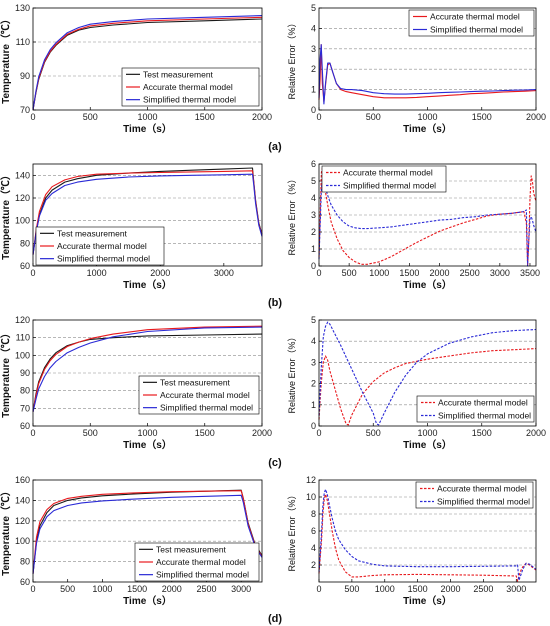 Image resolution: width=550 pixels, height=626 pixels. I want to click on y-tick-label: 90, so click(25, 76).